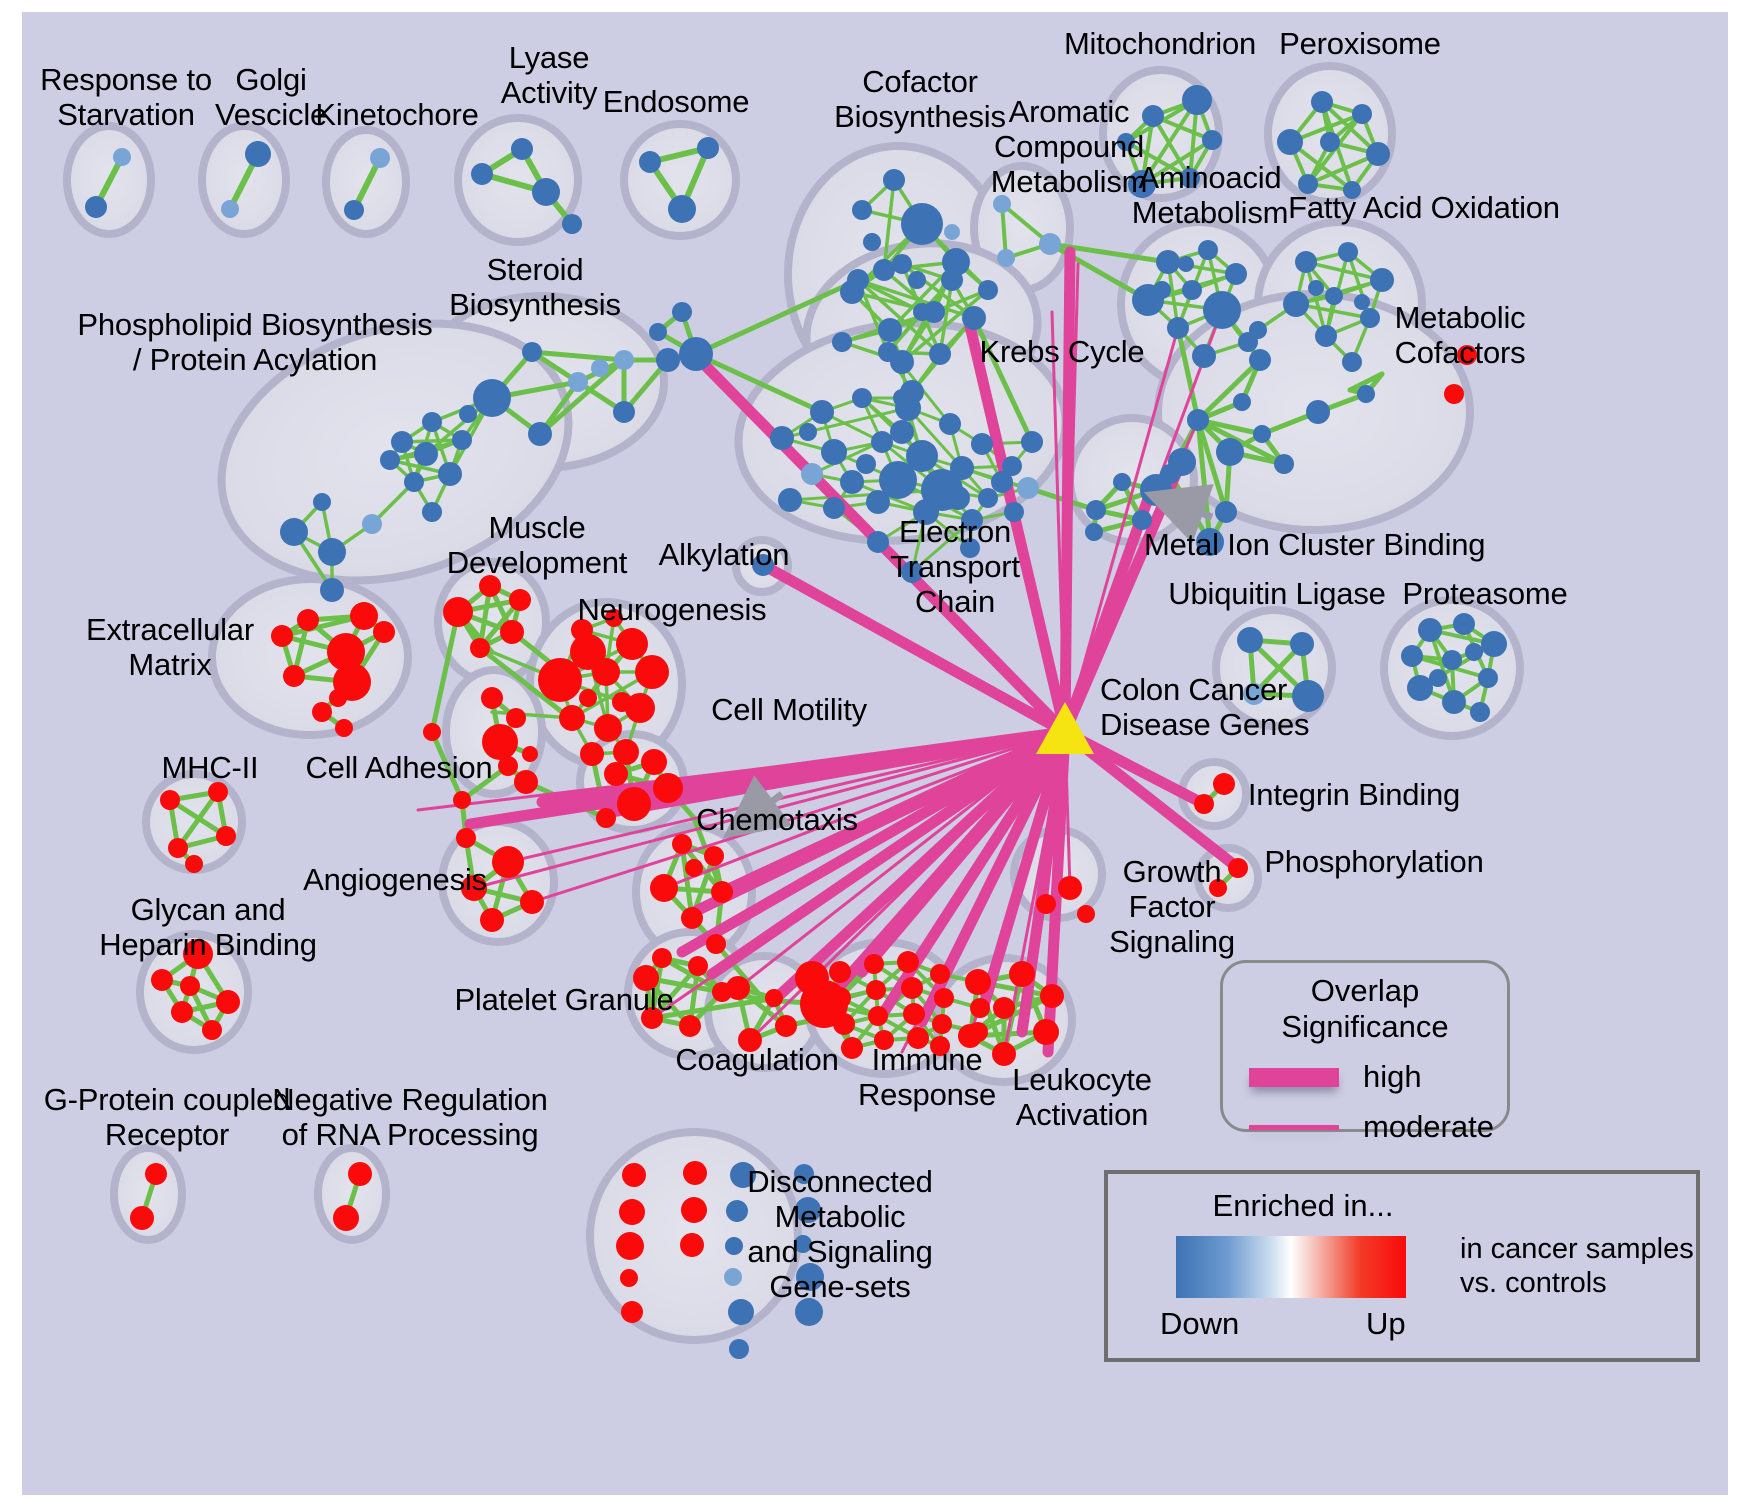 The width and height of the screenshot is (1750, 1507). Describe the element at coordinates (1354, 794) in the screenshot. I see `label-integrin-binding: Integrin Binding` at that location.